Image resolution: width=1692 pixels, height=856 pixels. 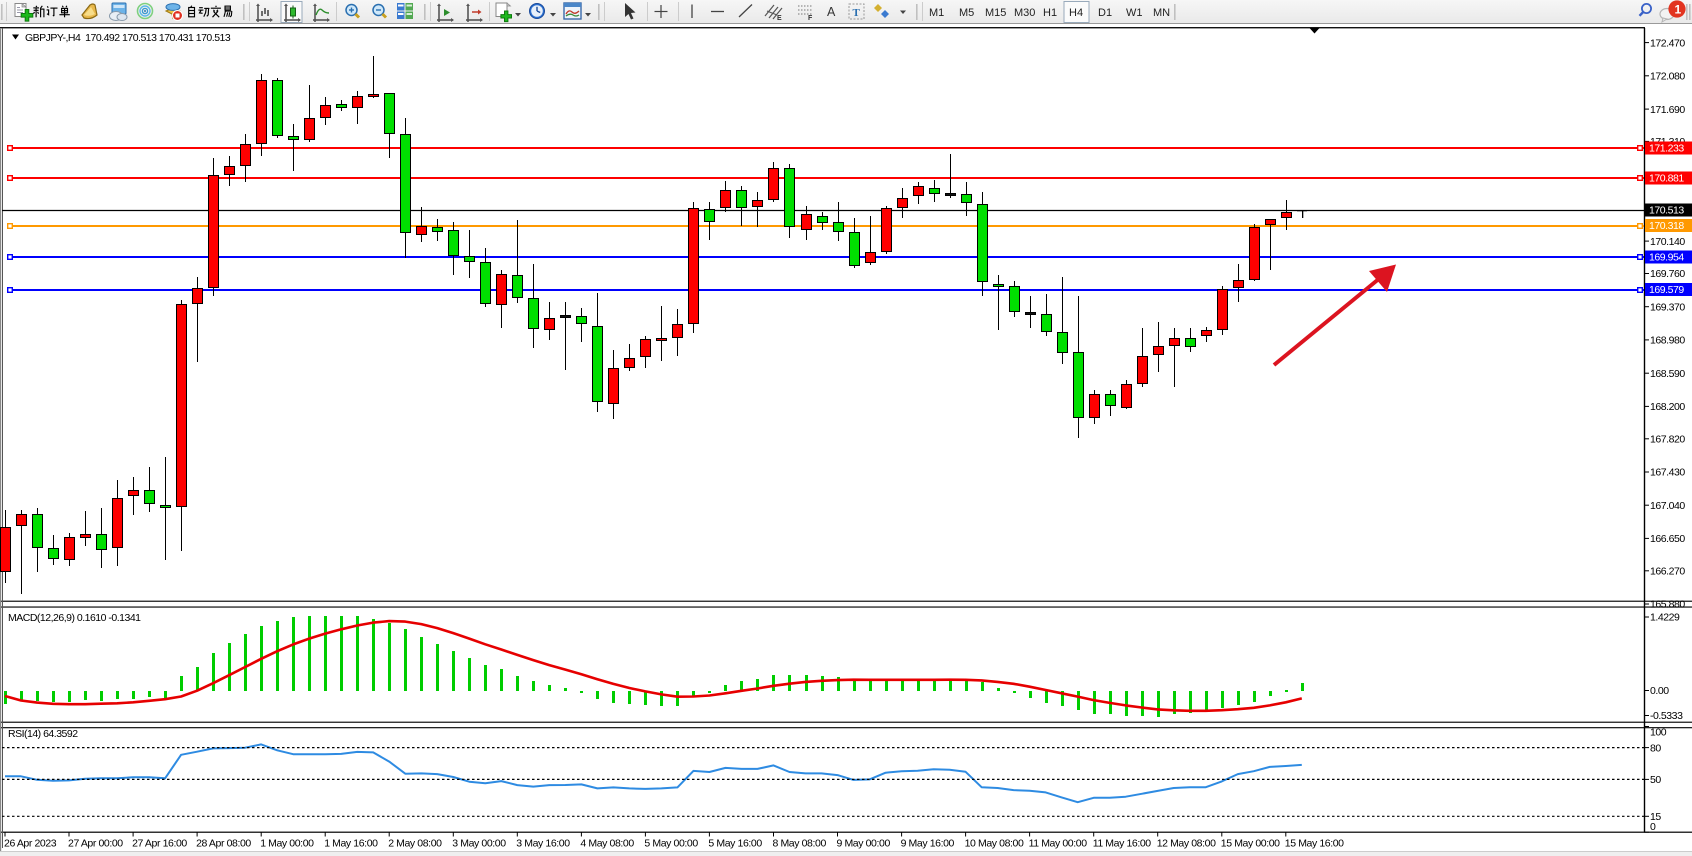 What do you see at coordinates (1667, 440) in the screenshot?
I see `svg-text: 167.820` at bounding box center [1667, 440].